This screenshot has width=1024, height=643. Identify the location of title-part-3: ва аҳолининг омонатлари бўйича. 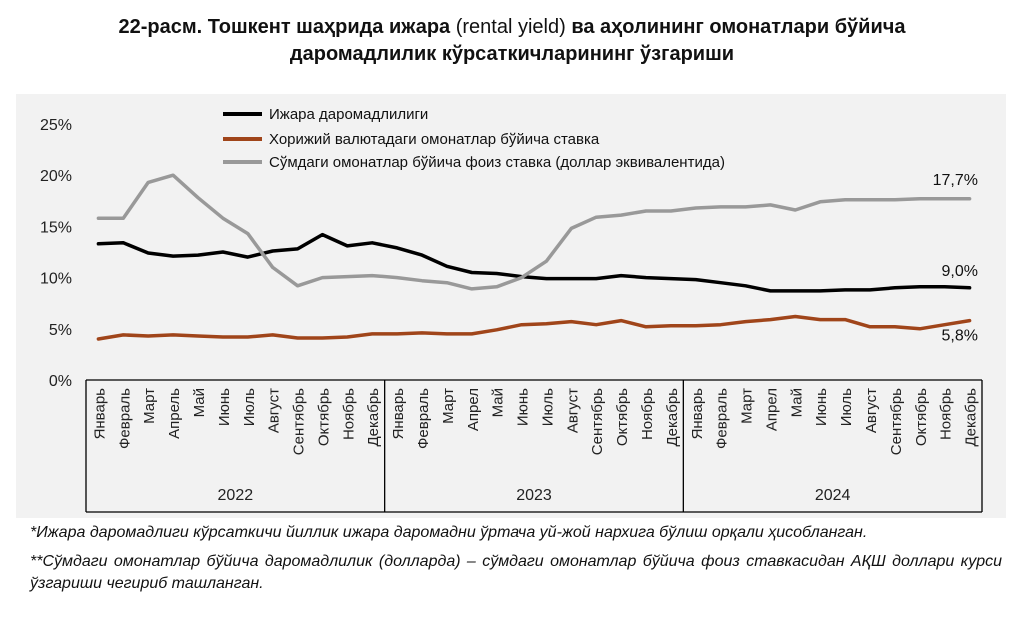
(738, 27).